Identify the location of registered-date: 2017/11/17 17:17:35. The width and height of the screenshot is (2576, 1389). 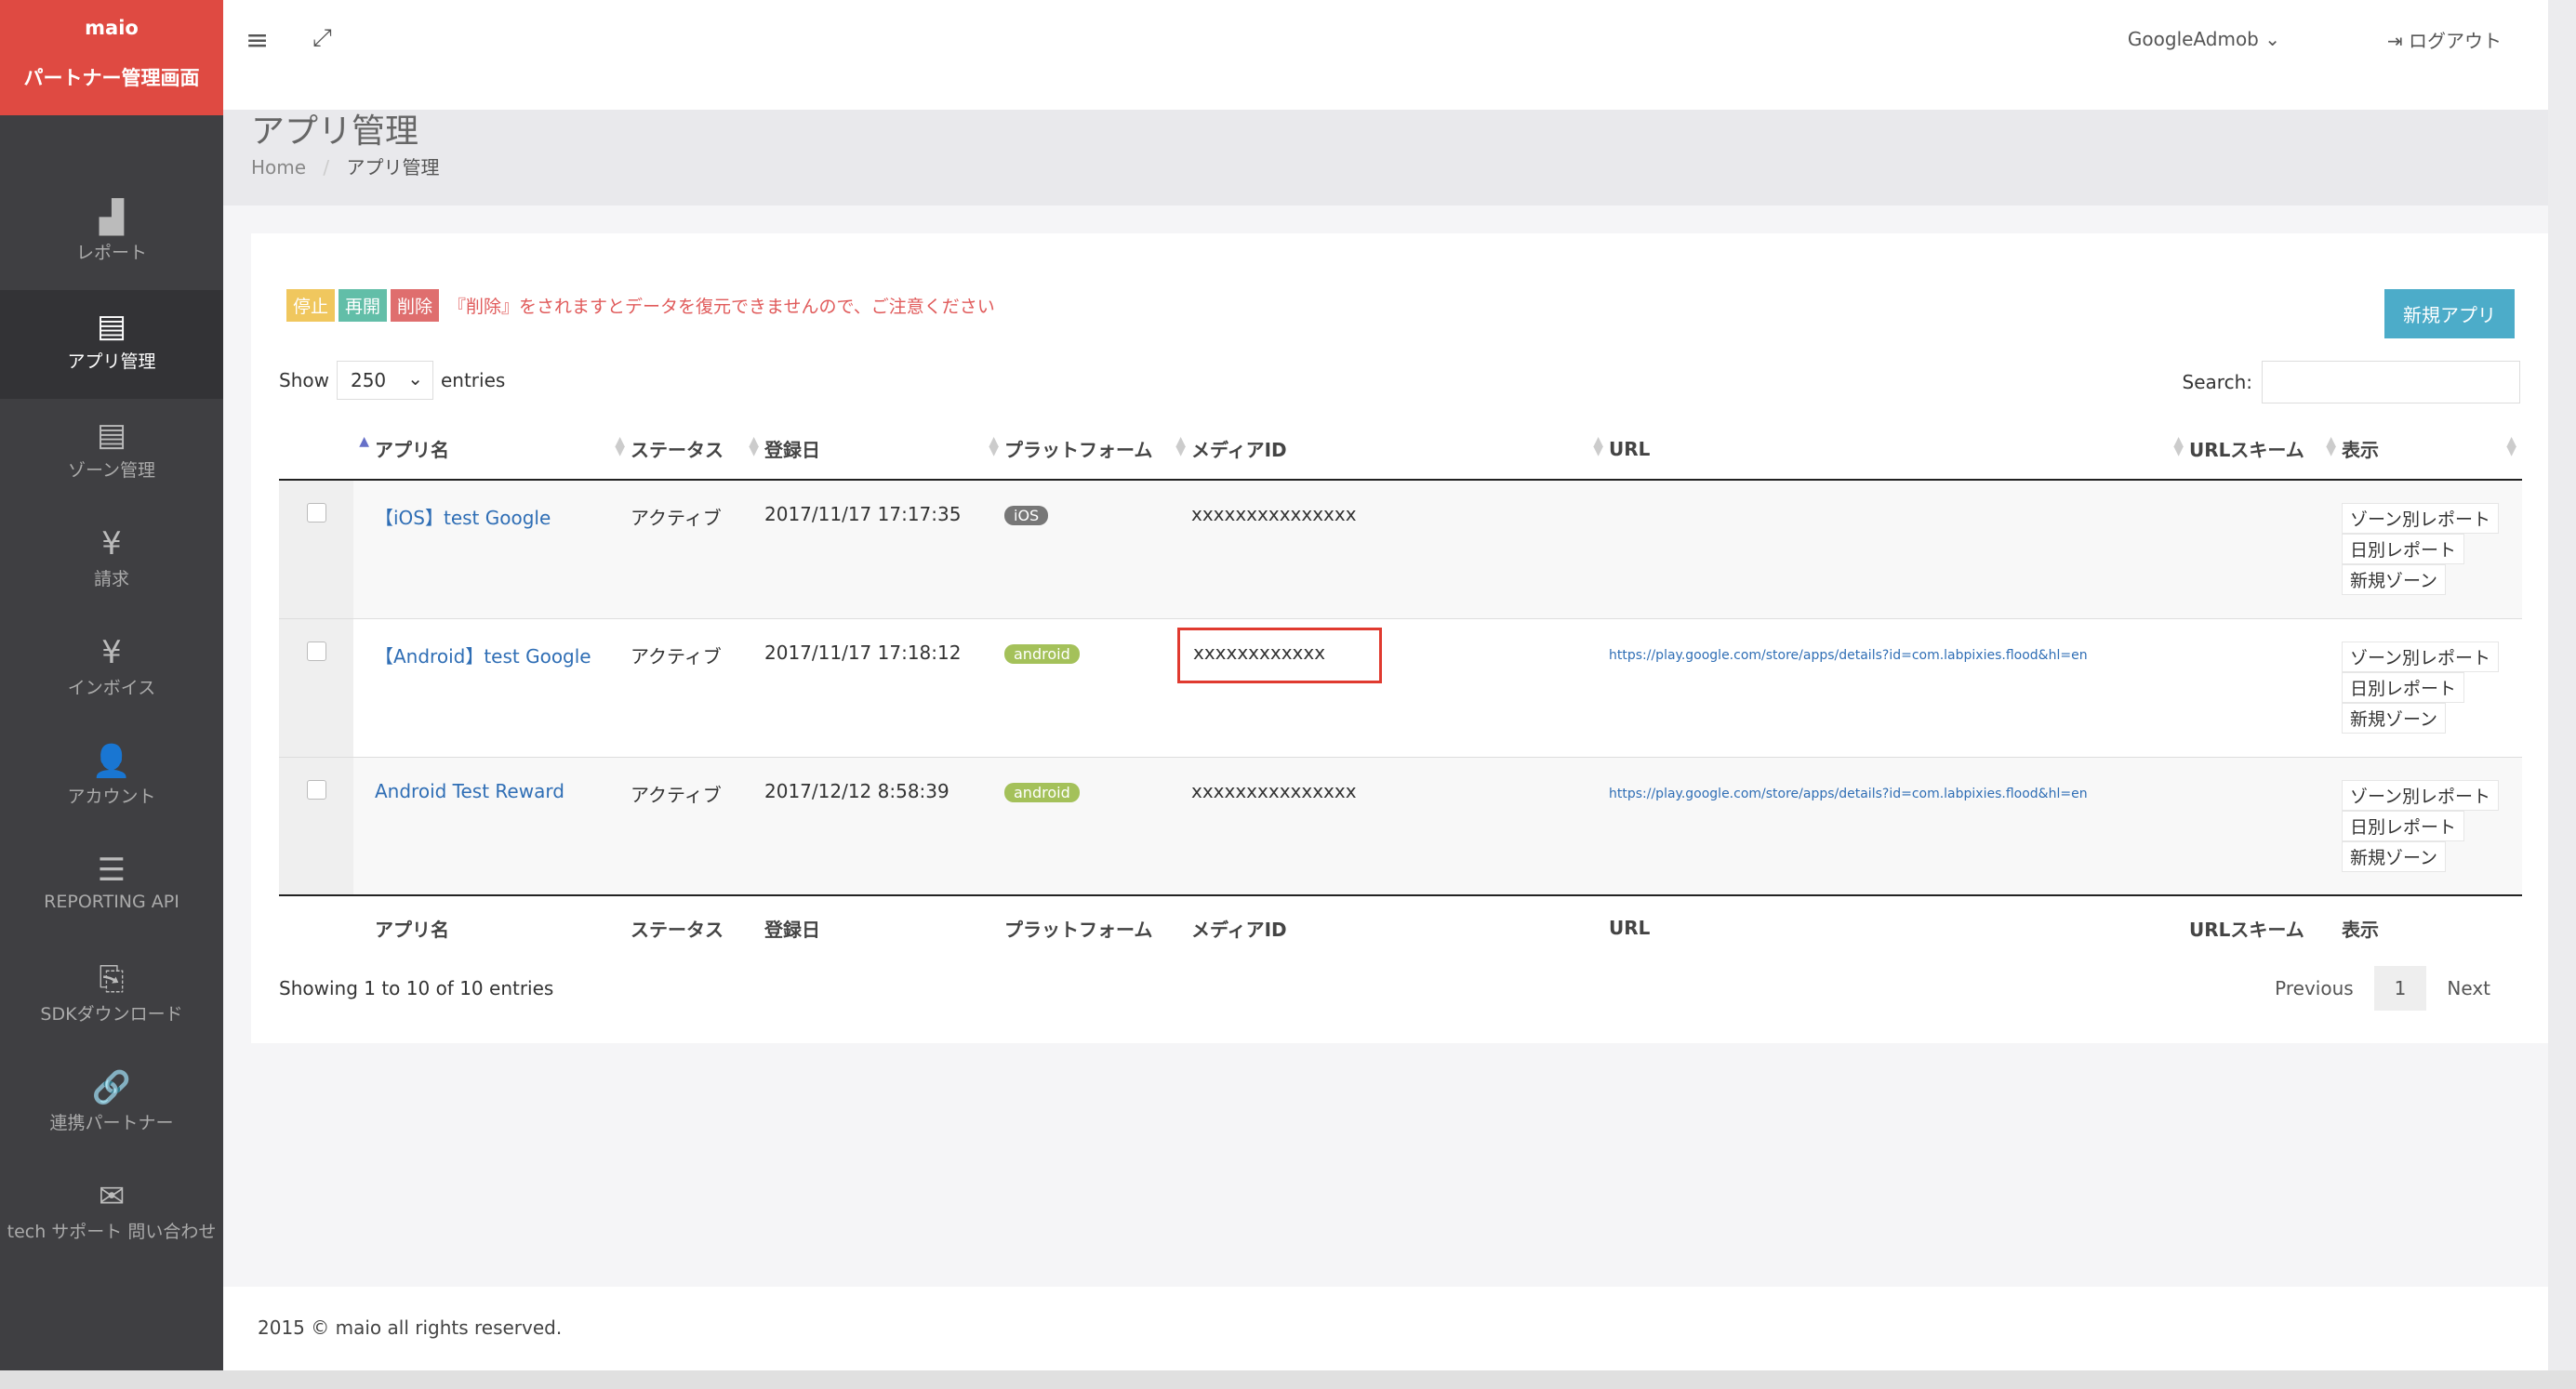
(884, 548).